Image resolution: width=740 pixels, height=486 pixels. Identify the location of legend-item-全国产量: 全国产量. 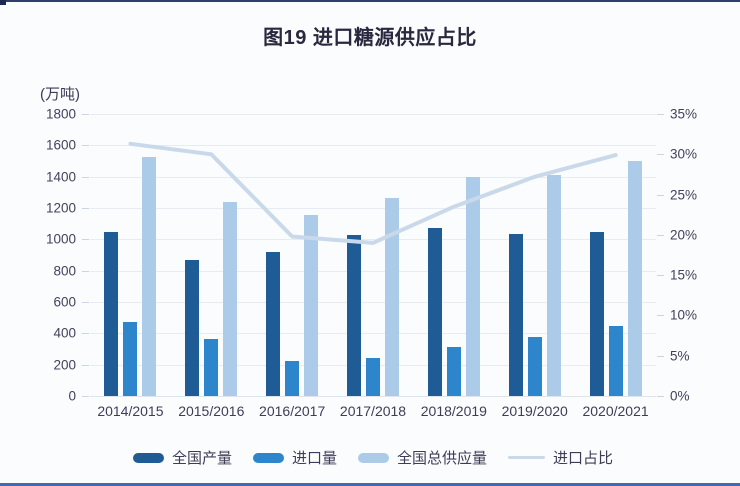
(182, 457).